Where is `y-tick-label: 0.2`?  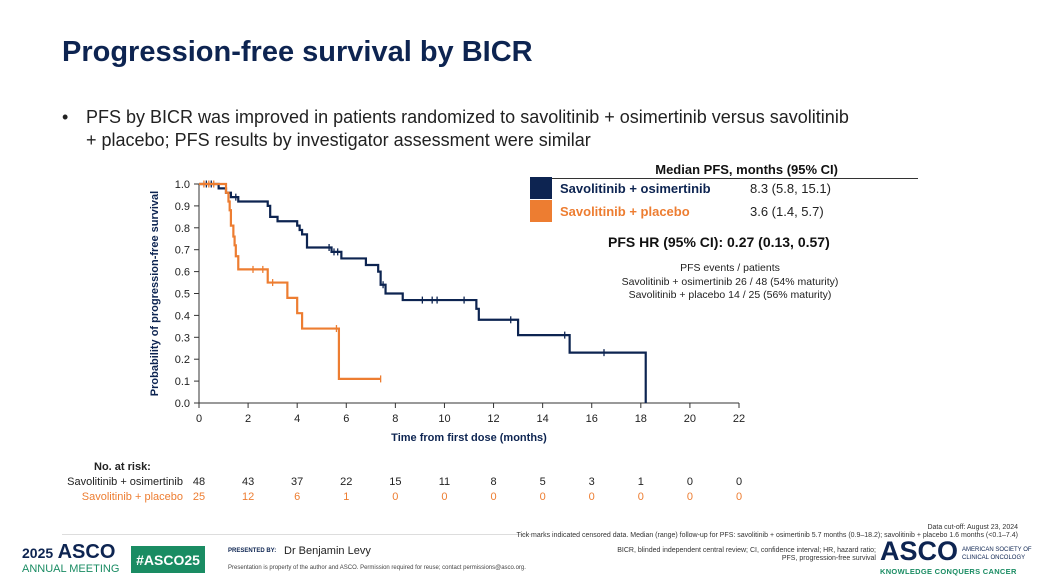
y-tick-label: 0.2 is located at coordinates (182, 360).